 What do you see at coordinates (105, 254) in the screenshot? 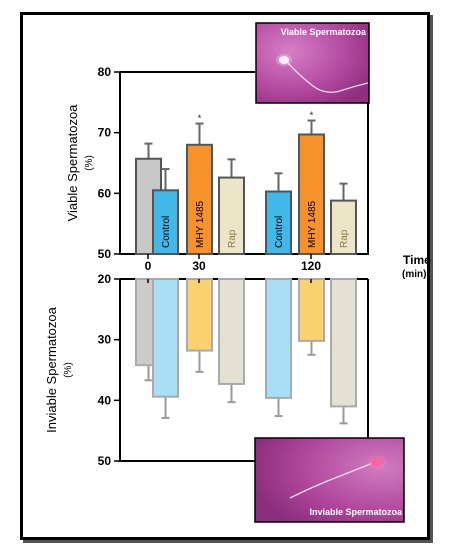
I see `viable-y-tick-label: 50` at bounding box center [105, 254].